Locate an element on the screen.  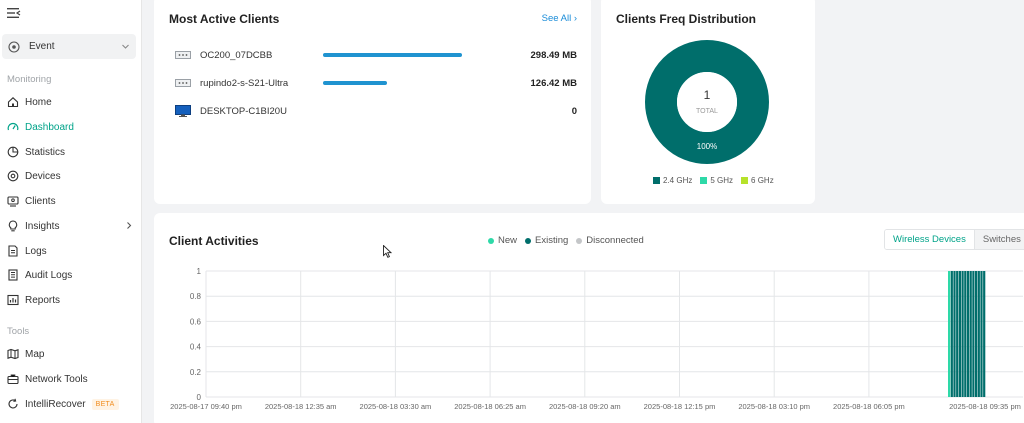
sidebar-item-clients: Clients is located at coordinates (70, 201).